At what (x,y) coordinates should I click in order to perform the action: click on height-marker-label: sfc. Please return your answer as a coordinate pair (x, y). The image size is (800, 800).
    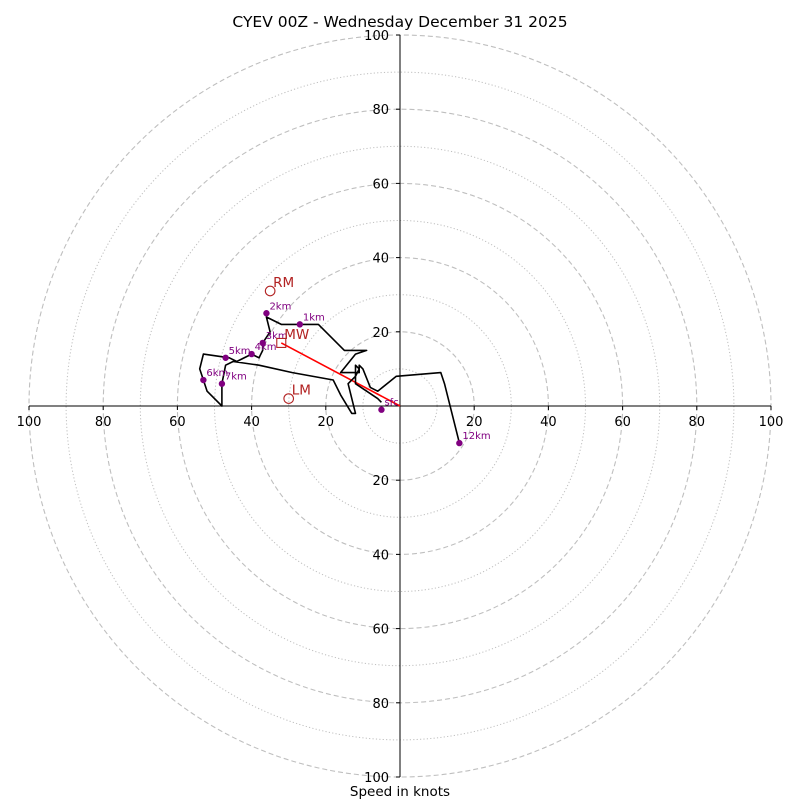
    Looking at the image, I should click on (391, 403).